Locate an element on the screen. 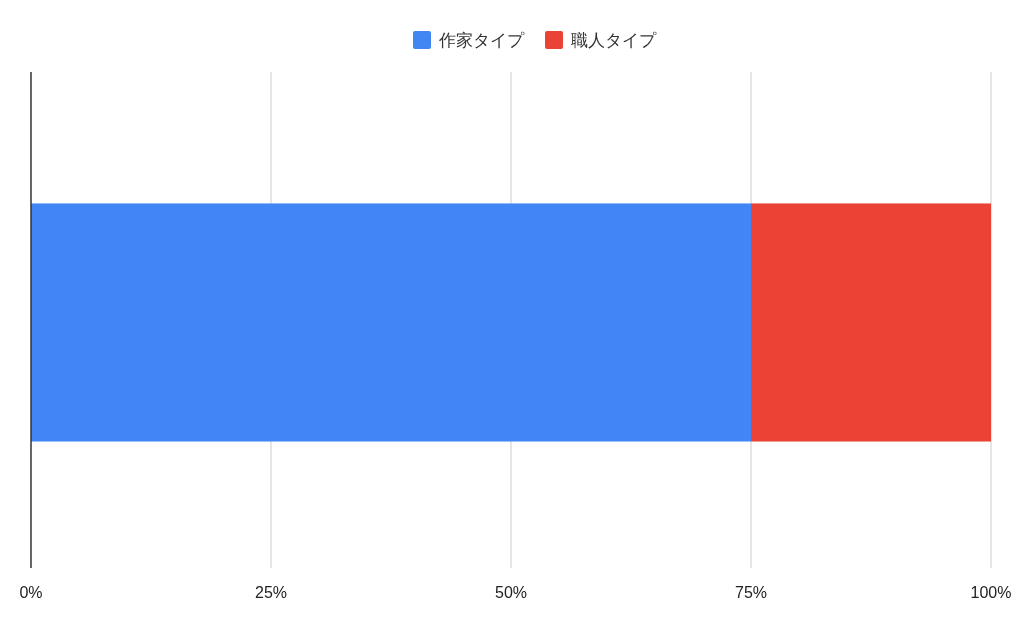 Image resolution: width=1024 pixels, height=633 pixels. x-tick-label: 75% is located at coordinates (751, 592).